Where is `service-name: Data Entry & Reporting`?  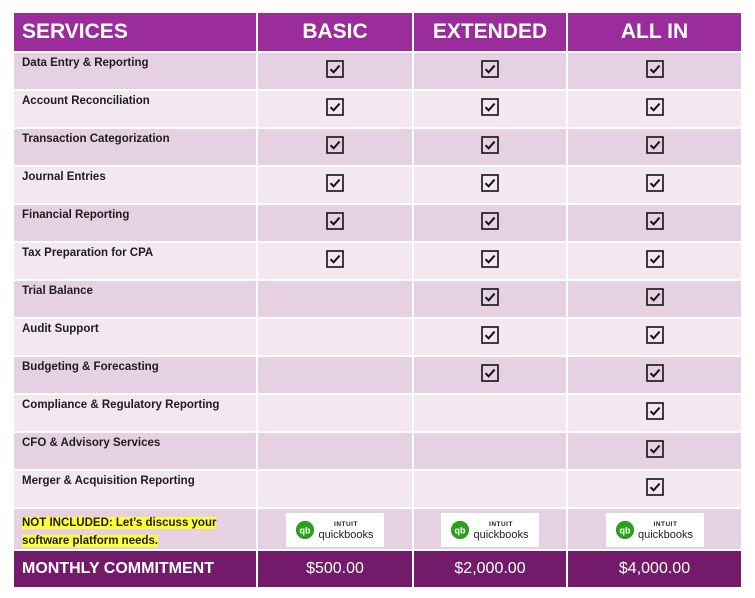 service-name: Data Entry & Reporting is located at coordinates (135, 71).